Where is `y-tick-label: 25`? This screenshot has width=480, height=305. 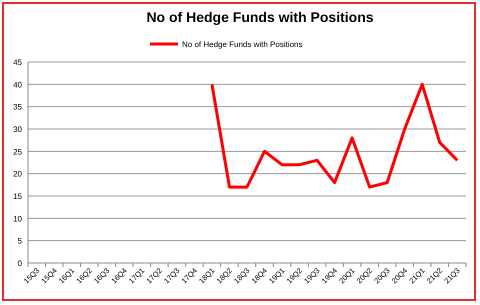
y-tick-label: 25 is located at coordinates (18, 151).